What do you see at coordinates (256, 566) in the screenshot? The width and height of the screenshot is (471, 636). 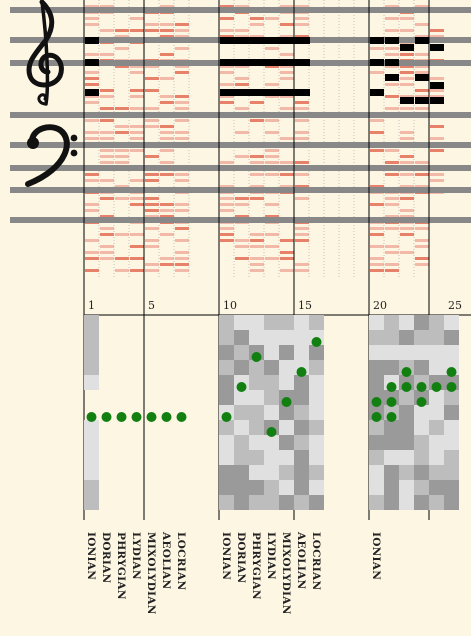 I see `mode-label-text: PHRYGIAN` at bounding box center [256, 566].